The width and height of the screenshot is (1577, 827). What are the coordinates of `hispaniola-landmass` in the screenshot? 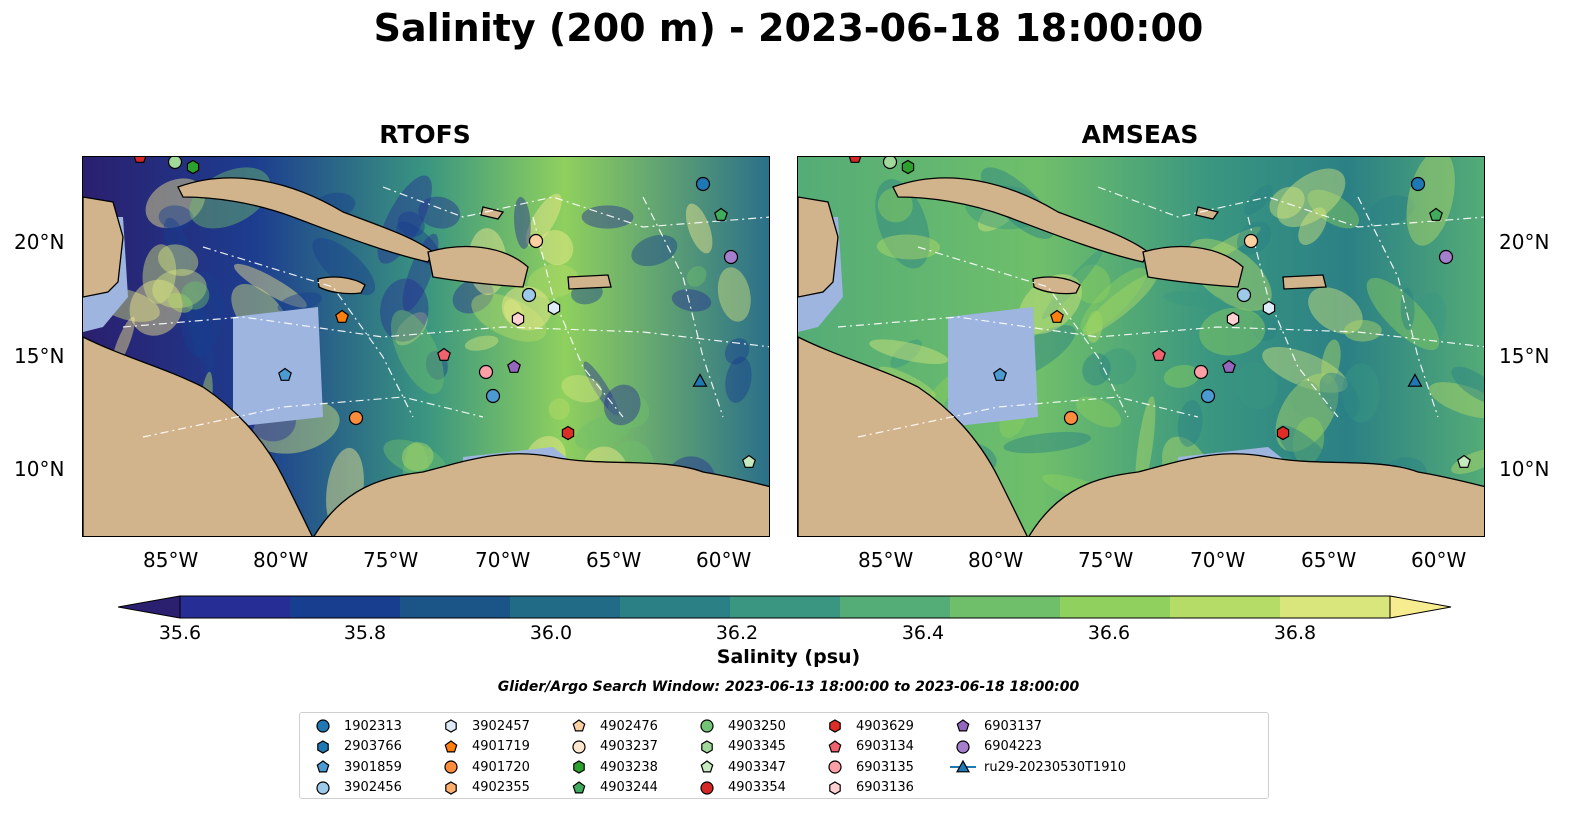 It's located at (1193, 266).